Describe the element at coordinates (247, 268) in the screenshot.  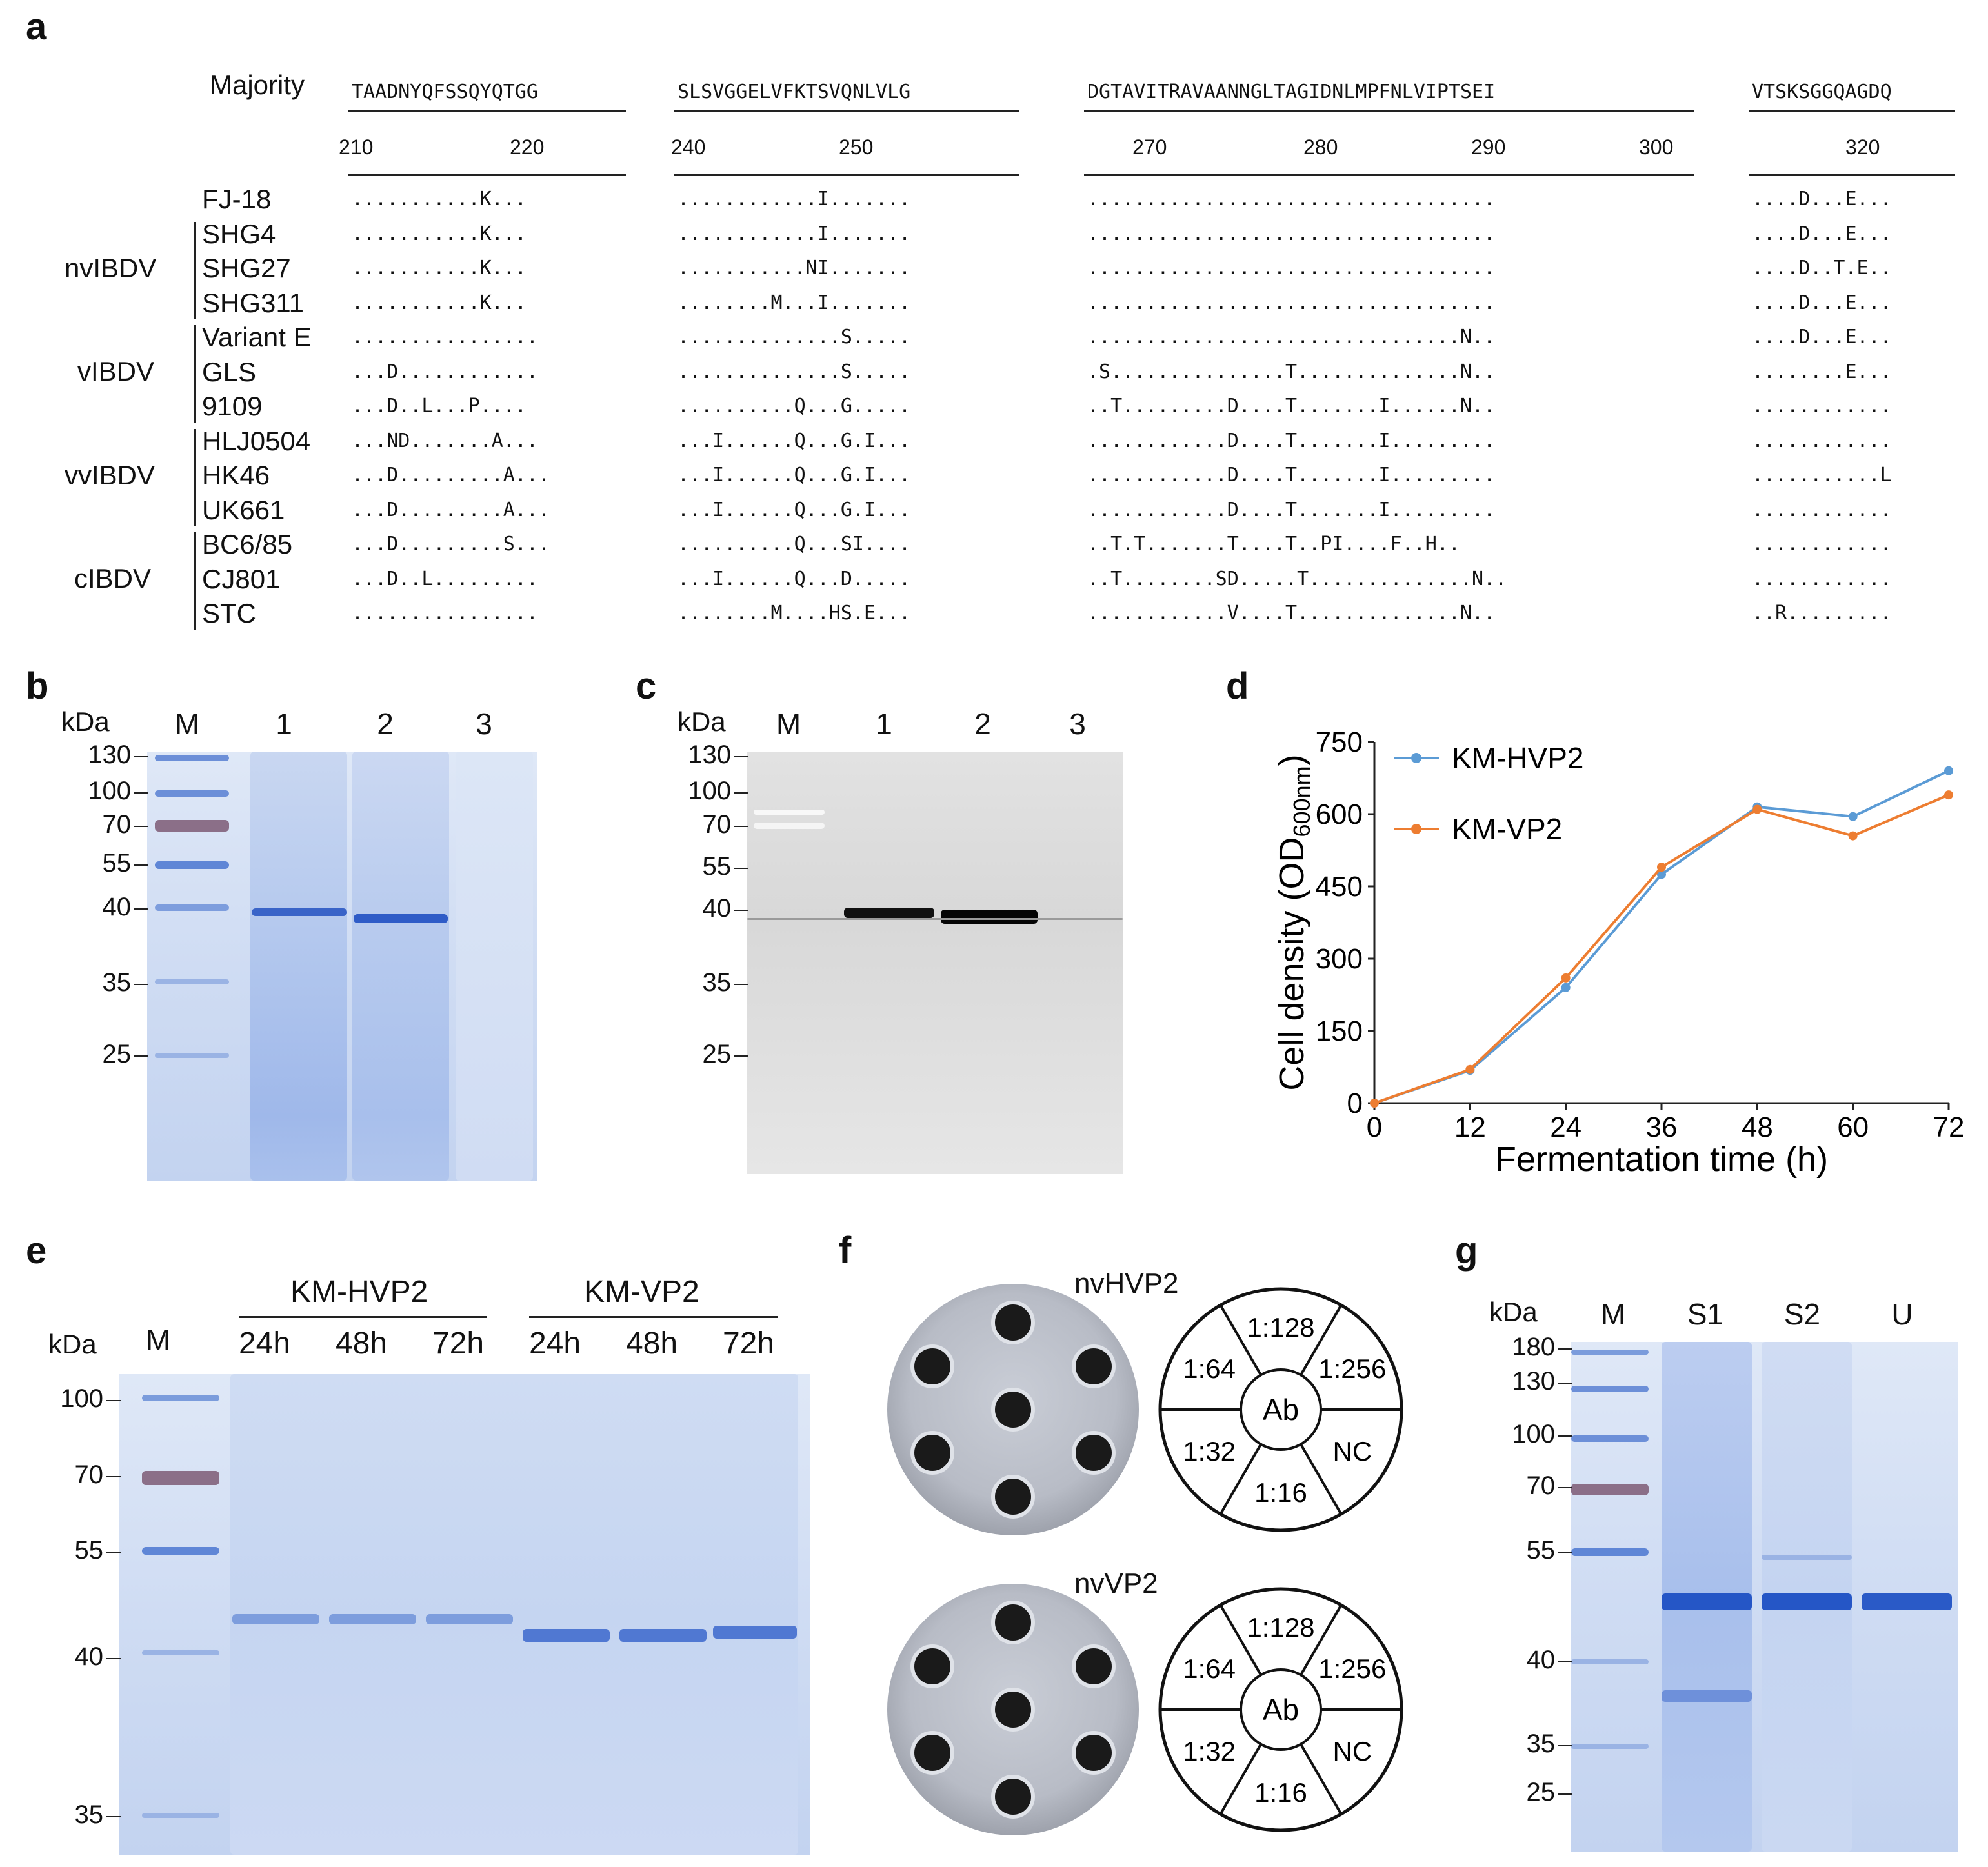
I see `strain-label: SHG27` at that location.